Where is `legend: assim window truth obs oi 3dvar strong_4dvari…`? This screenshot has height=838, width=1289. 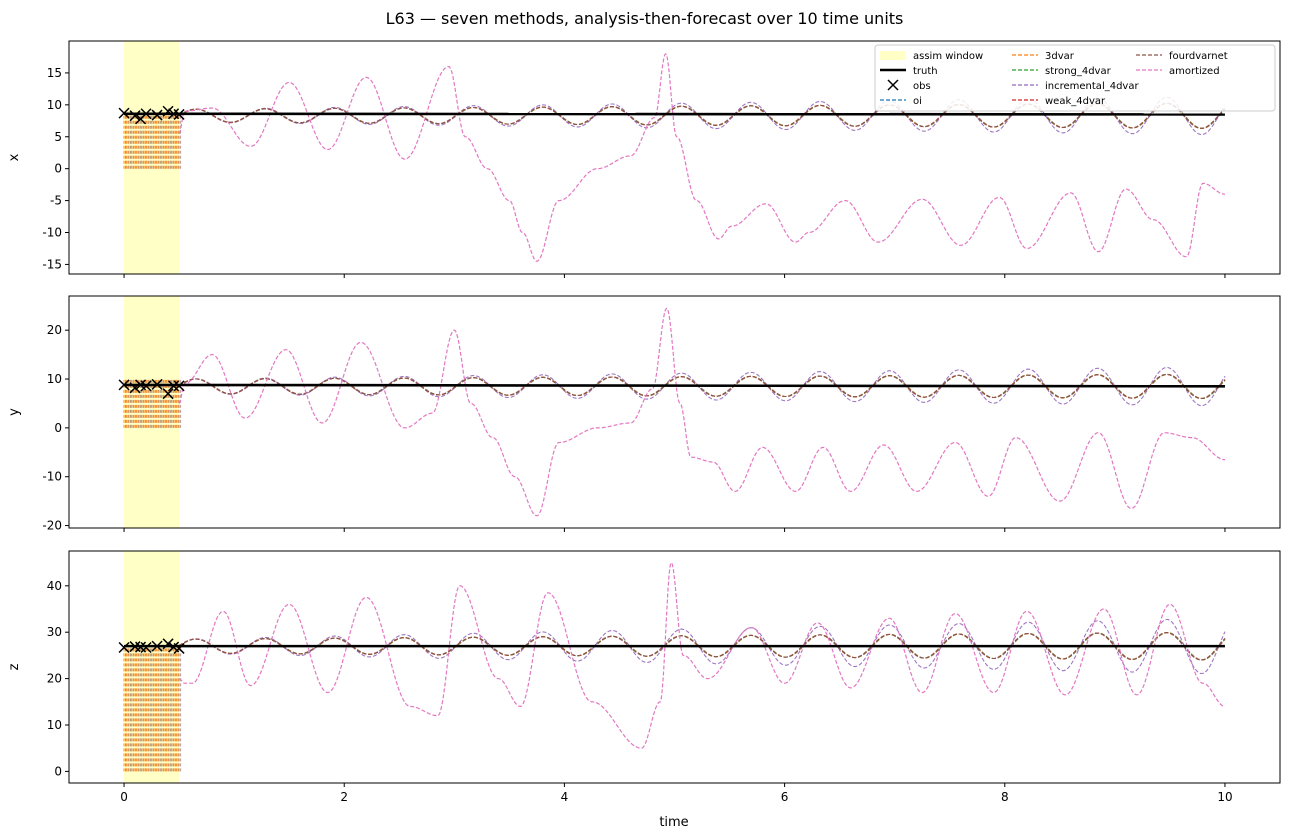
legend: assim window truth obs oi 3dvar strong_4dvari… is located at coordinates (1075, 78).